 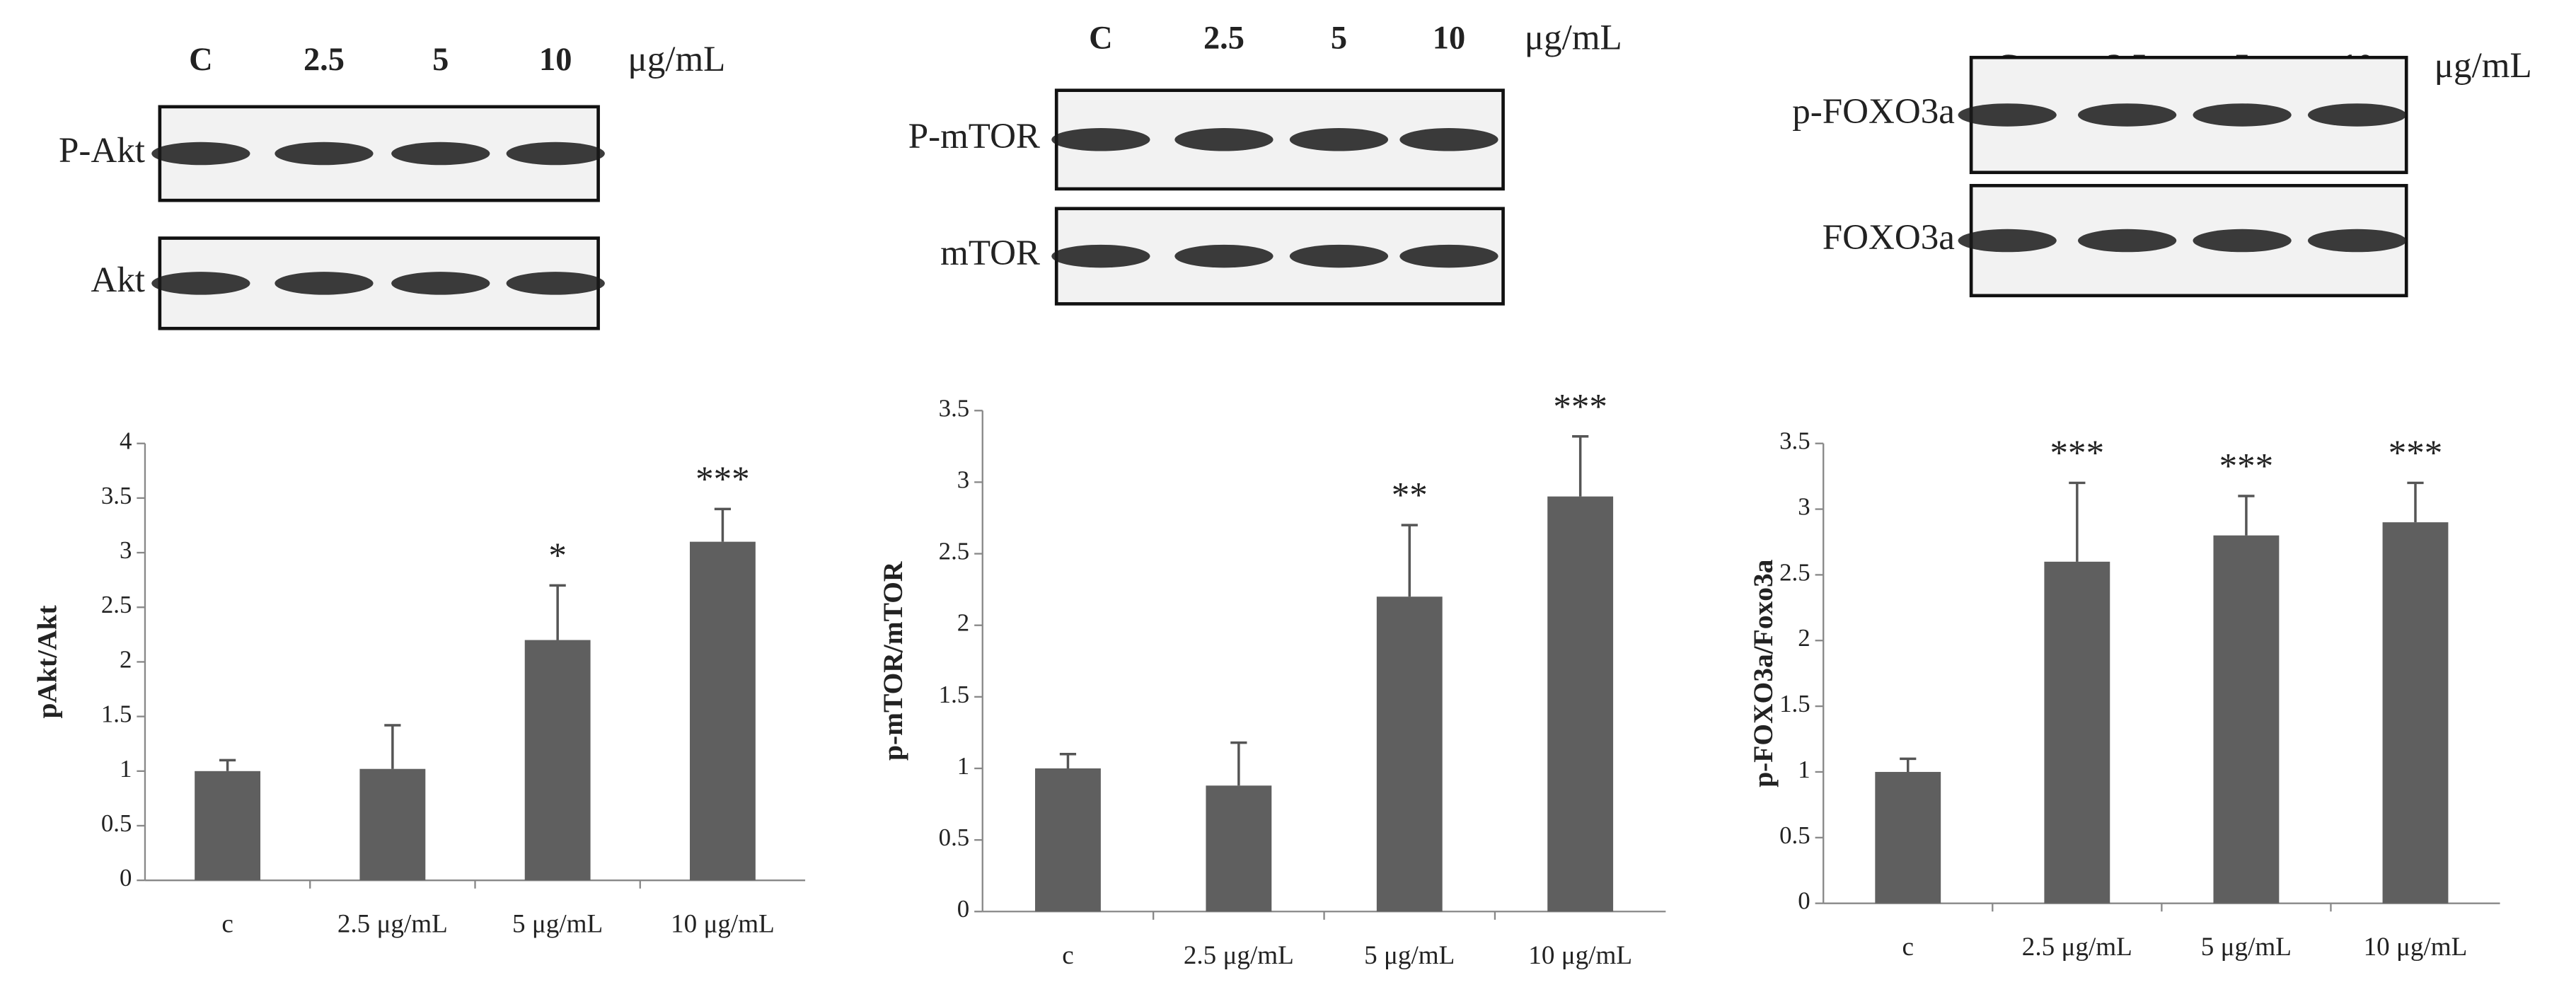 What do you see at coordinates (557, 556) in the screenshot?
I see `significance: *` at bounding box center [557, 556].